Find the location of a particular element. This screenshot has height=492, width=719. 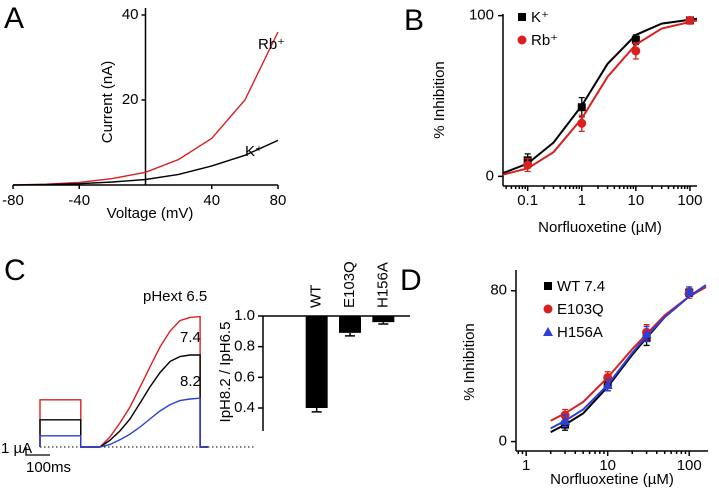

legend-label: E103Q is located at coordinates (580, 309).